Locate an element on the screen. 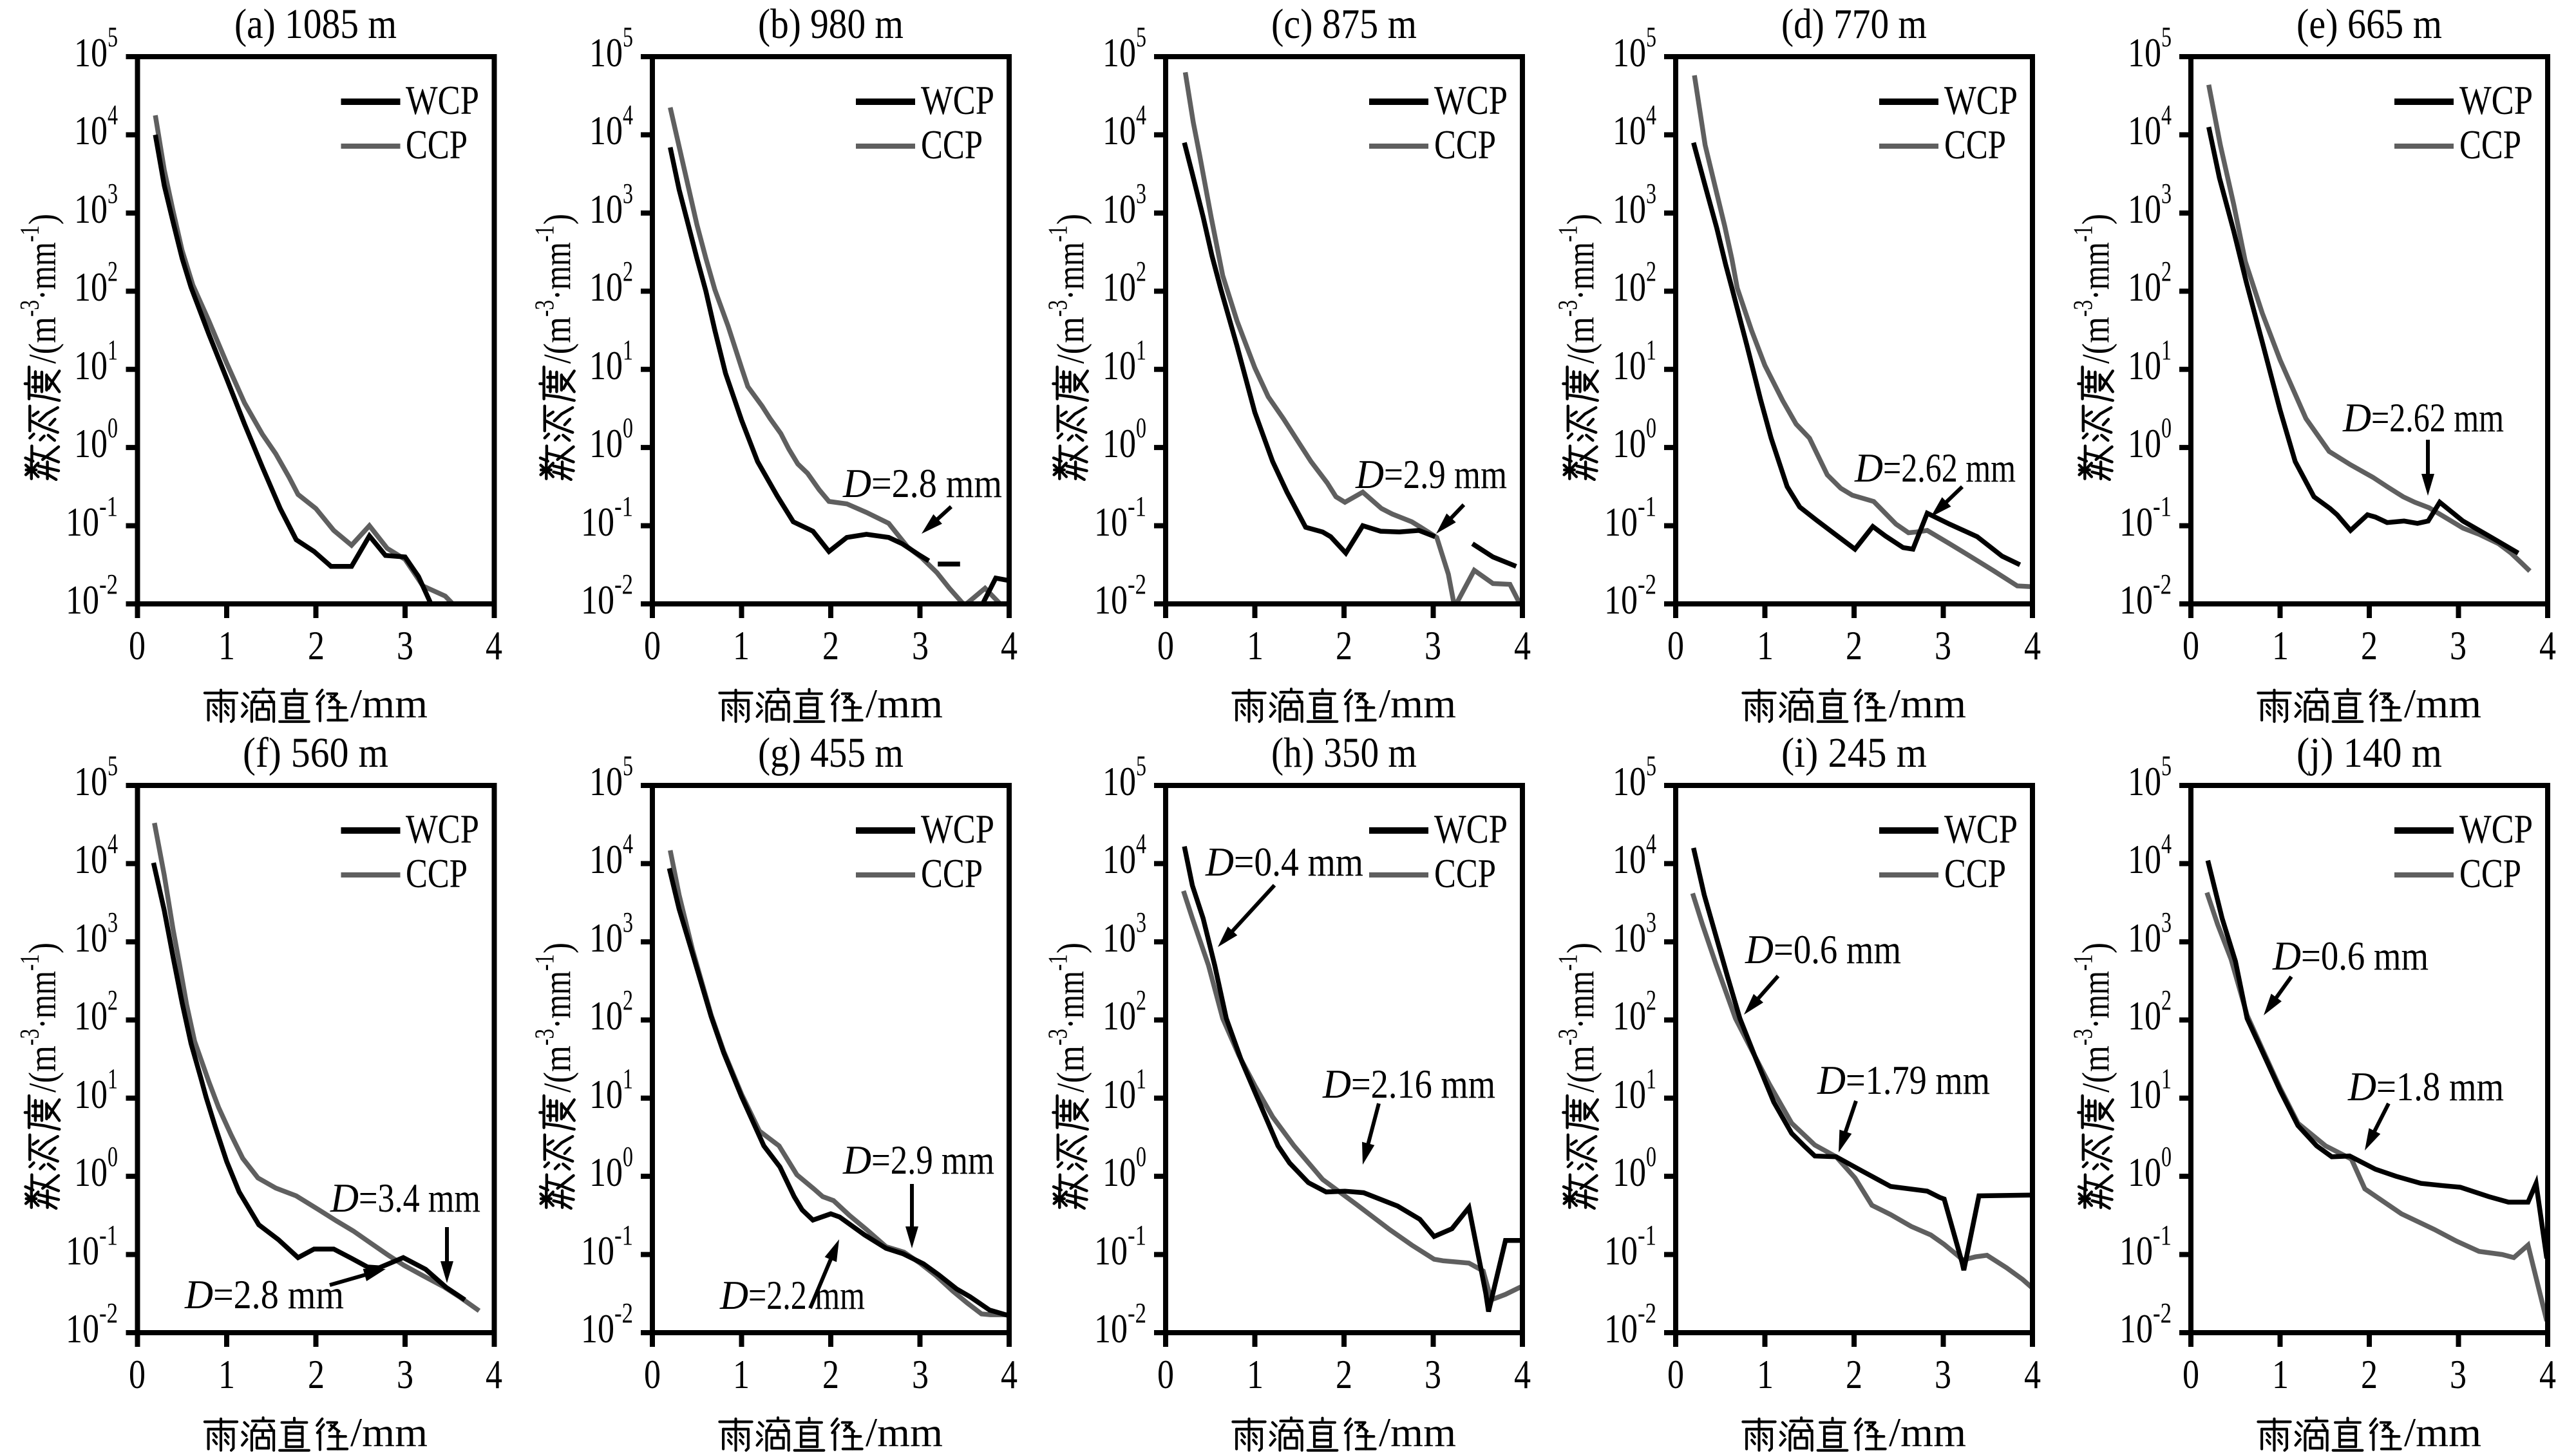 This screenshot has width=2576, height=1455. svg-text: /(m is located at coordinates (2096, 1069).